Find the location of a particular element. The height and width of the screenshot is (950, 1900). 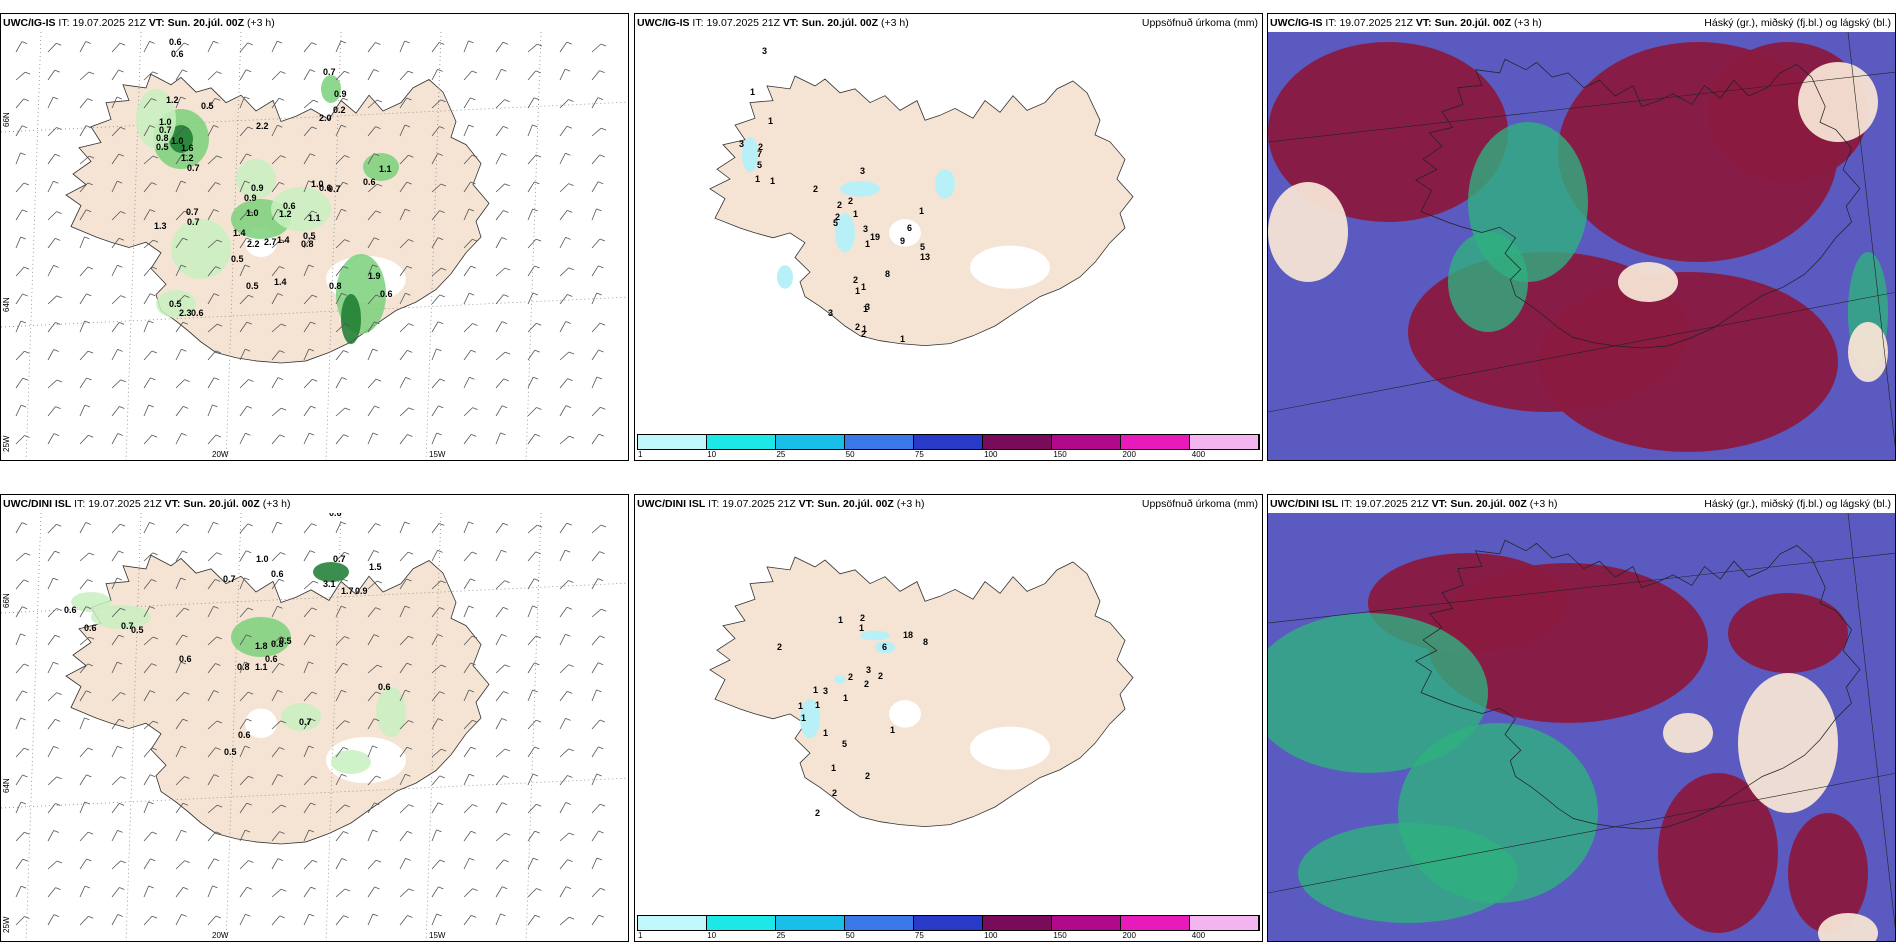

precip-map: 1 2 1 2 6 18 8 2 2 3 2 1 3 1 1 1 1 1 5 1 2 1 2 2 is located at coordinates (948, 727).